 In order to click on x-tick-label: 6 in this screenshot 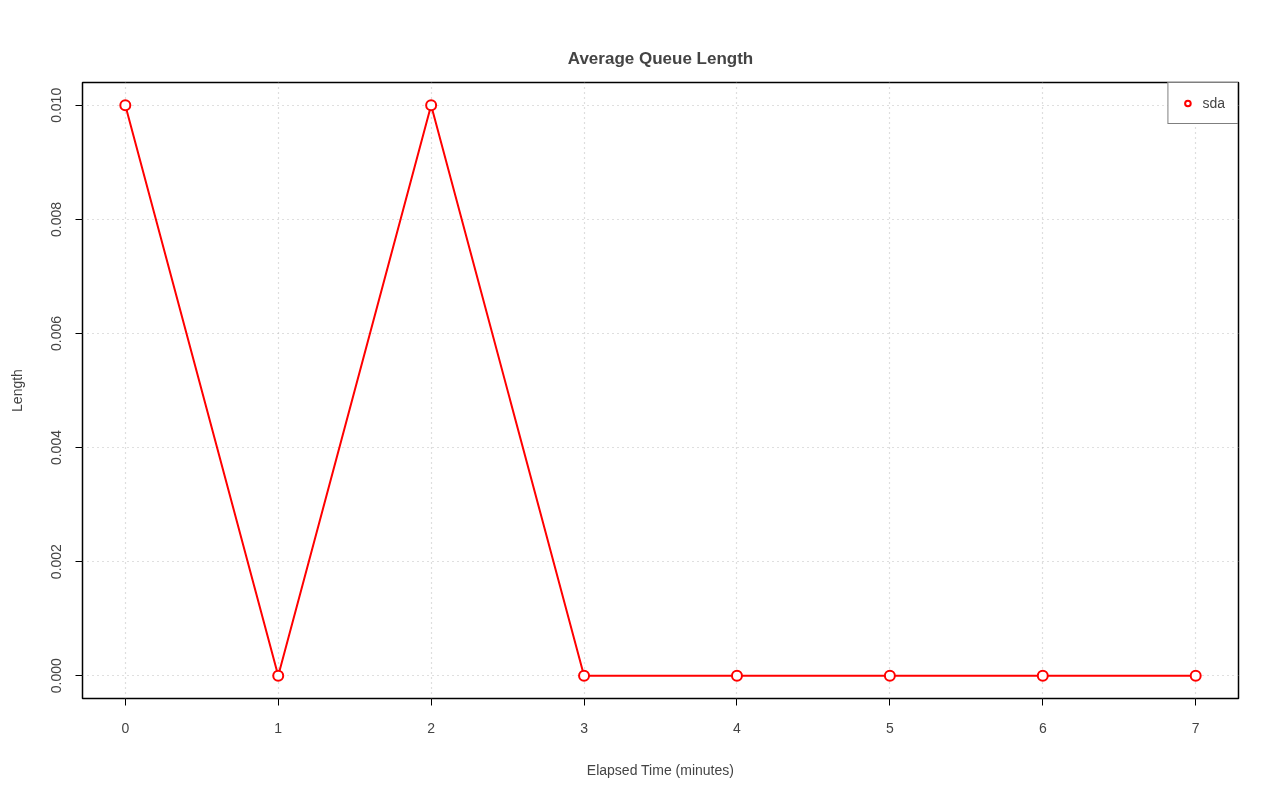, I will do `click(1042, 727)`.